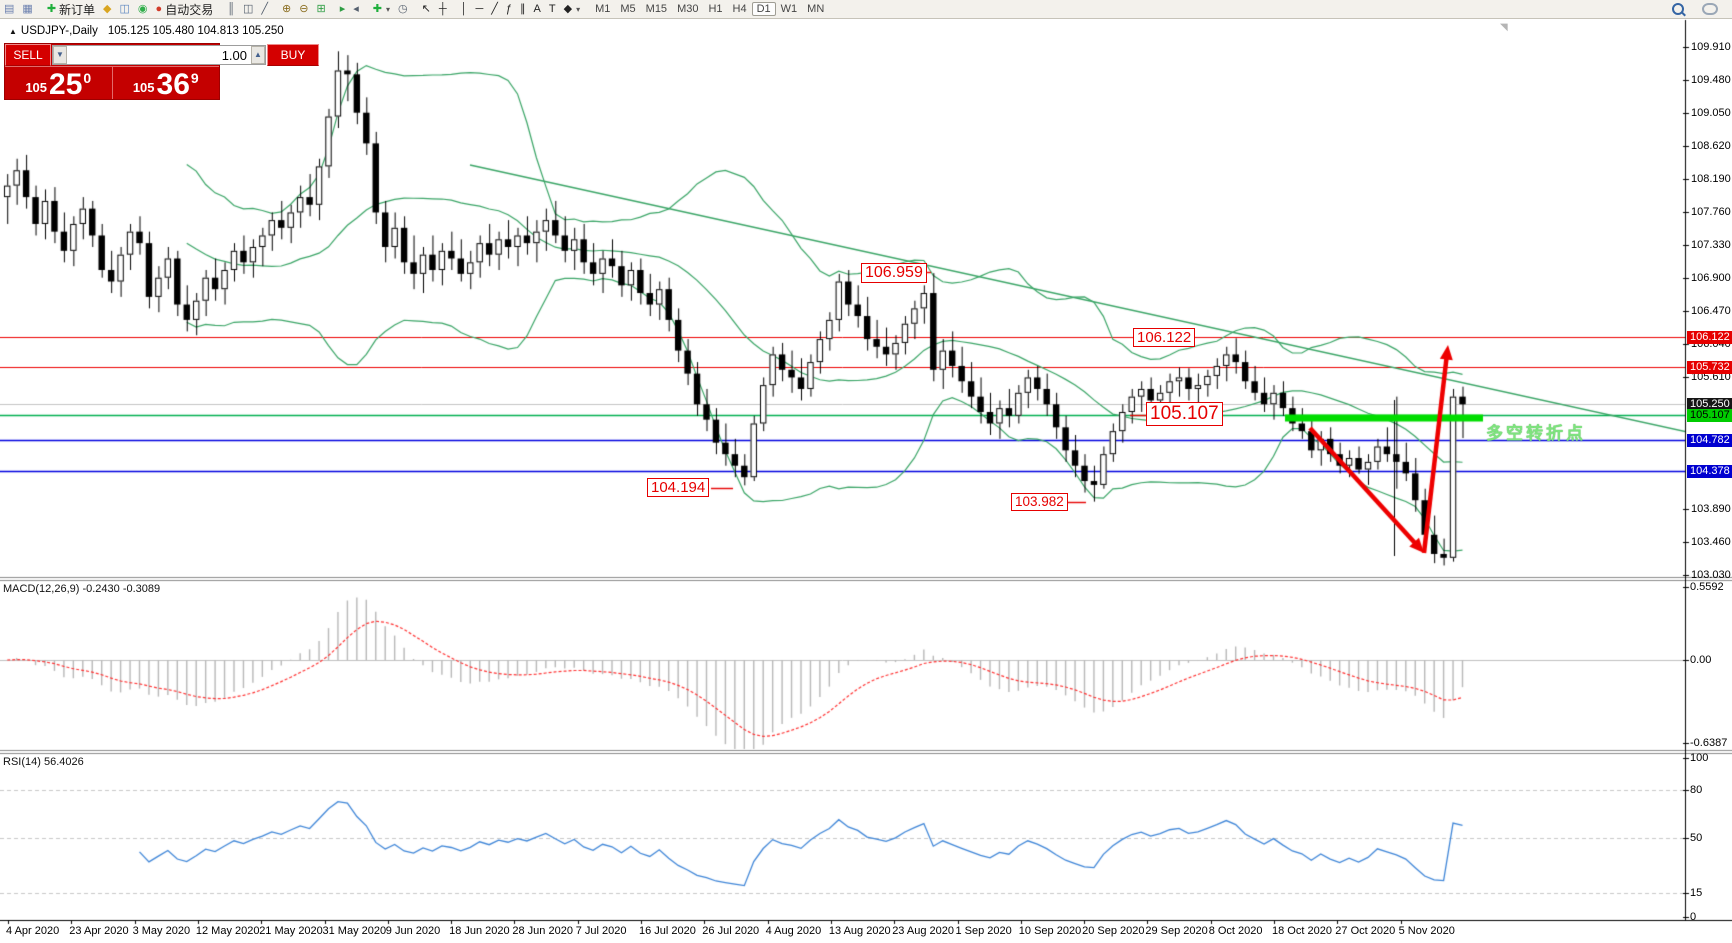 The image size is (1732, 943). What do you see at coordinates (161, 931) in the screenshot?
I see `date-axis-label: 3 May 2020` at bounding box center [161, 931].